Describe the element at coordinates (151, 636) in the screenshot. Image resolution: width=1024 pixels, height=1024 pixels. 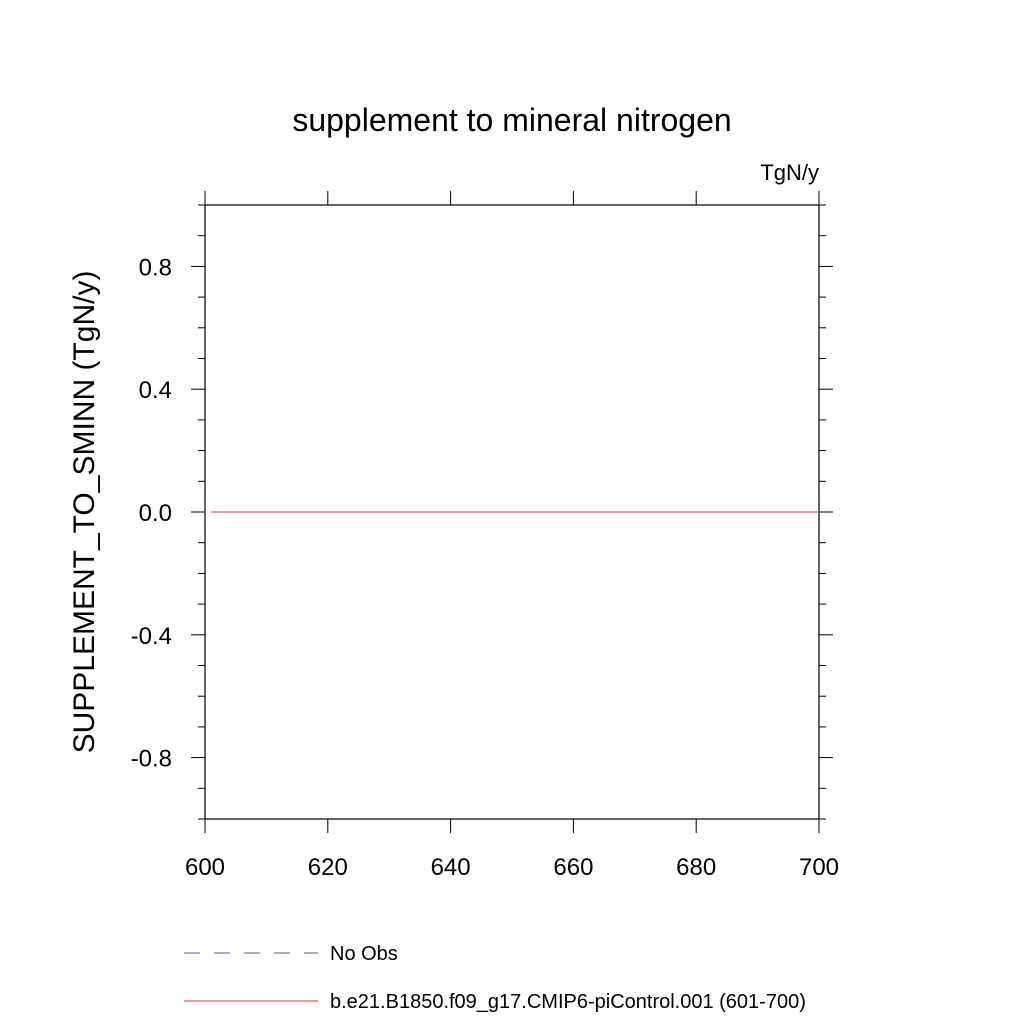
I see `y-tick-label: -0.4` at that location.